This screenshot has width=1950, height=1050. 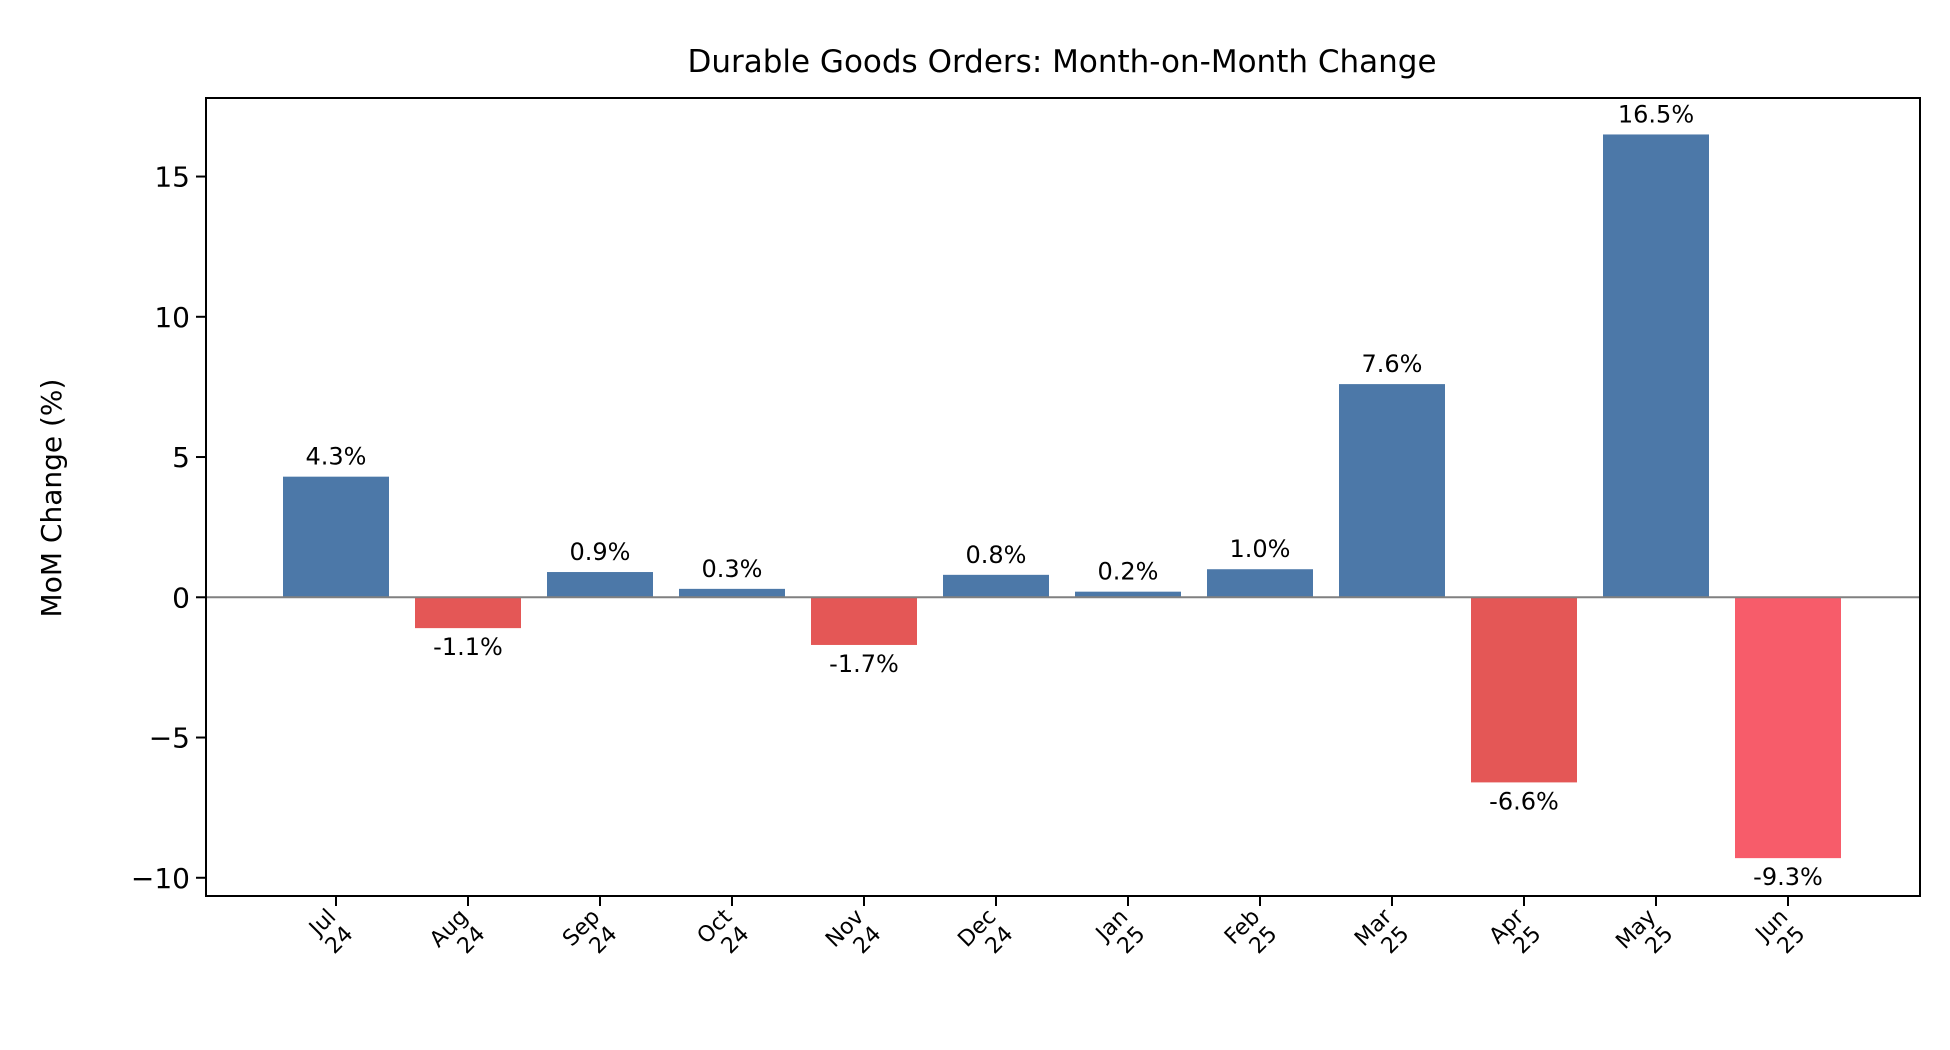 I want to click on x-tick-label: Feb25, so click(x=1251, y=936).